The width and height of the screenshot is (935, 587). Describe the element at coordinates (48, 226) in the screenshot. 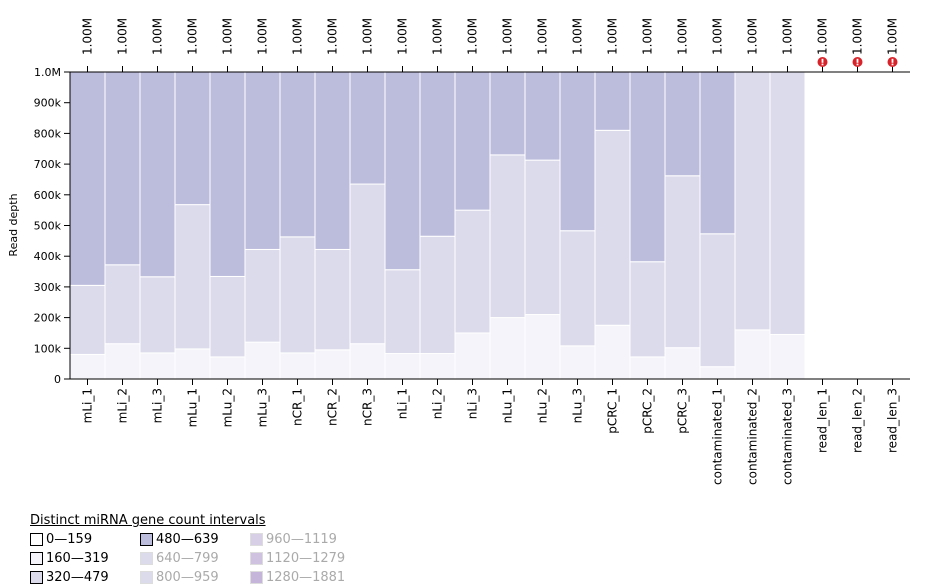

I see `y-tick-label: 500k` at that location.